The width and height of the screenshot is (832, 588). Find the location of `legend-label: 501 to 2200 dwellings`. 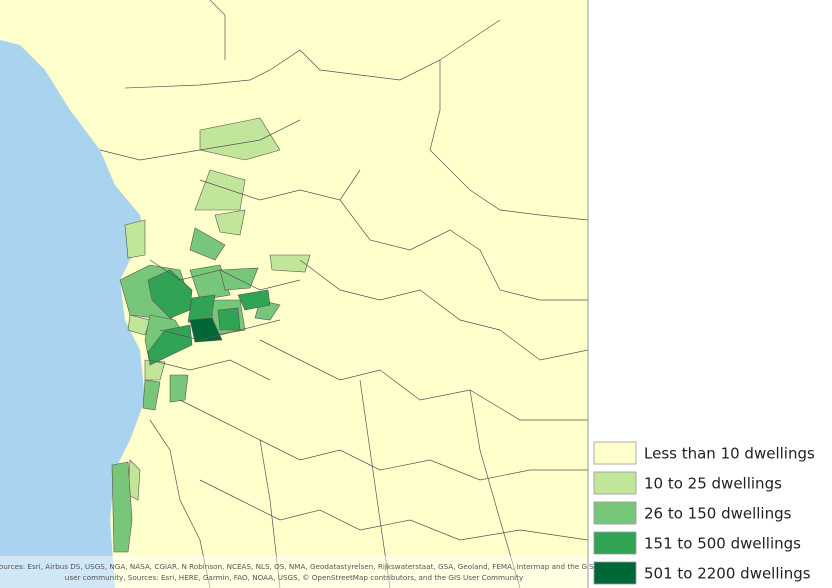

legend-label: 501 to 2200 dwellings is located at coordinates (727, 574).